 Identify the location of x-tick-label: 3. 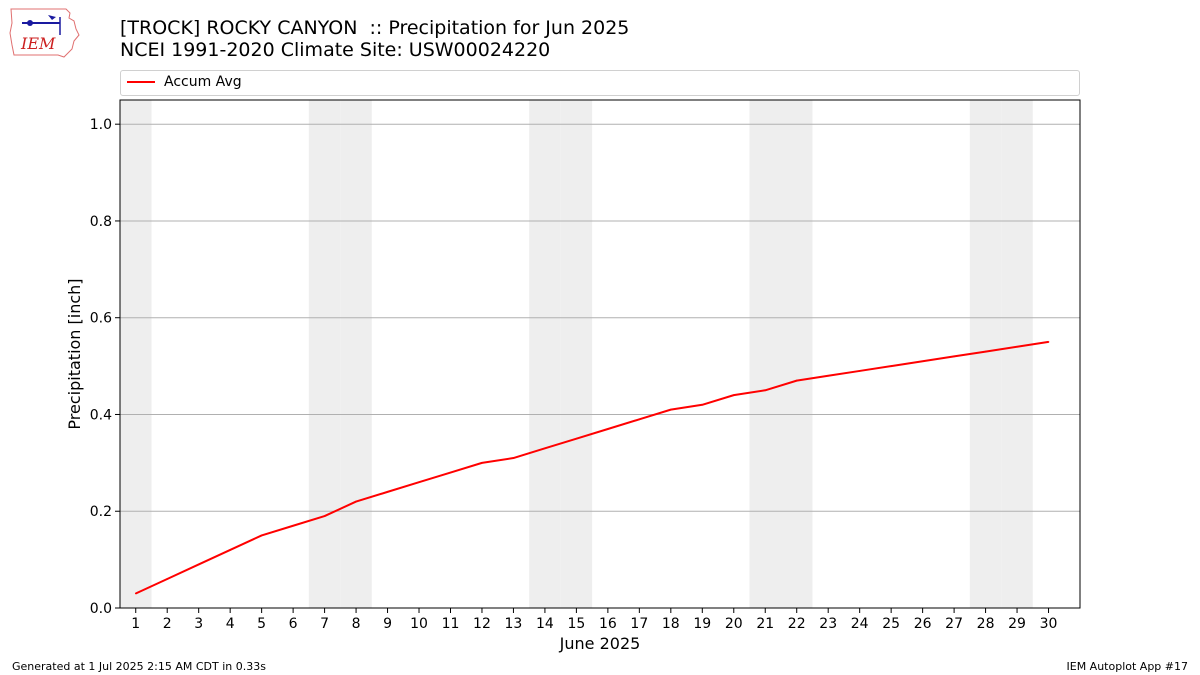
(198, 624).